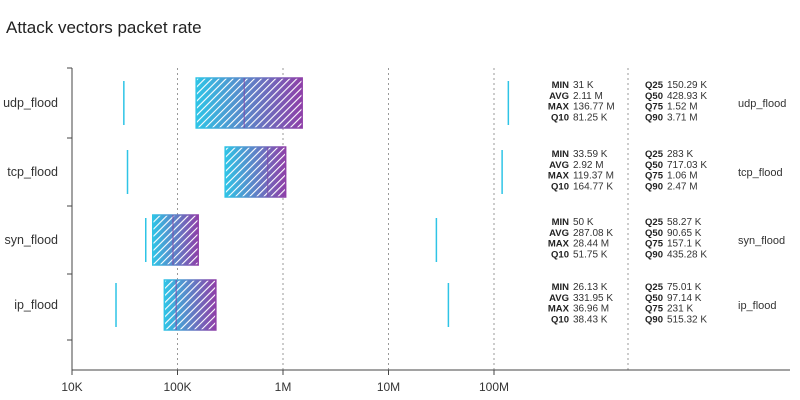 The image size is (800, 400). I want to click on stat-value: 2.11 M, so click(588, 96).